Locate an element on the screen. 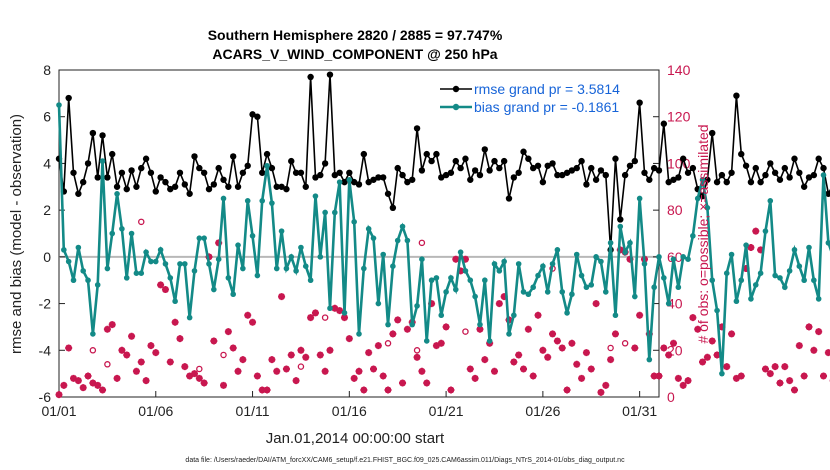 Image resolution: width=830 pixels, height=470 pixels. y-right-tick-label: 40 is located at coordinates (675, 304).